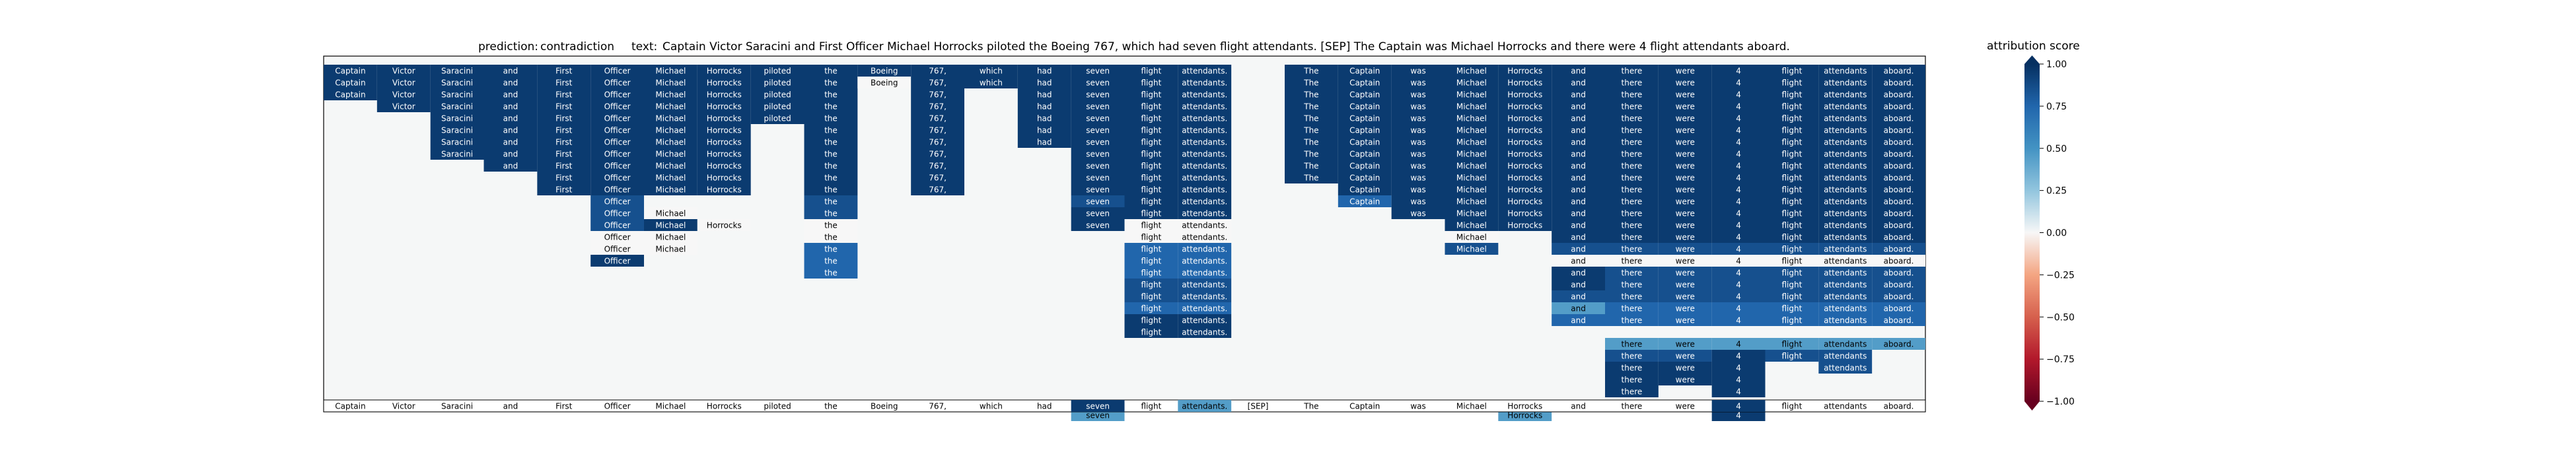  What do you see at coordinates (1365, 406) in the screenshot?
I see `baseline-token-label: Captain` at bounding box center [1365, 406].